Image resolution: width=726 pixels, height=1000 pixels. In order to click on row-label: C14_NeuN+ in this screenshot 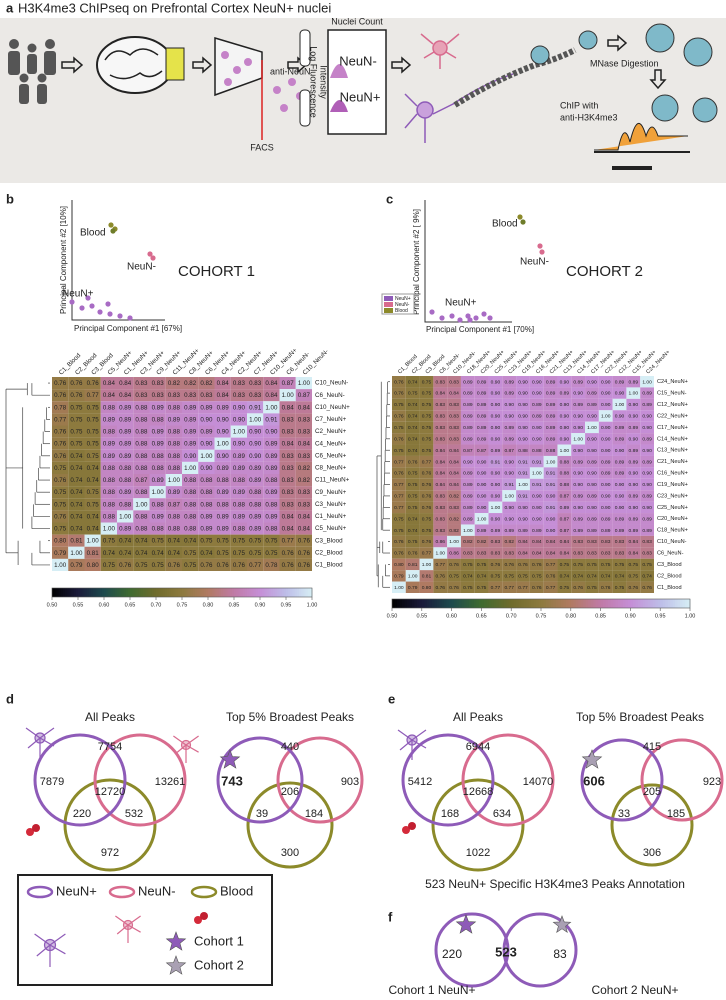, I will do `click(672, 439)`.